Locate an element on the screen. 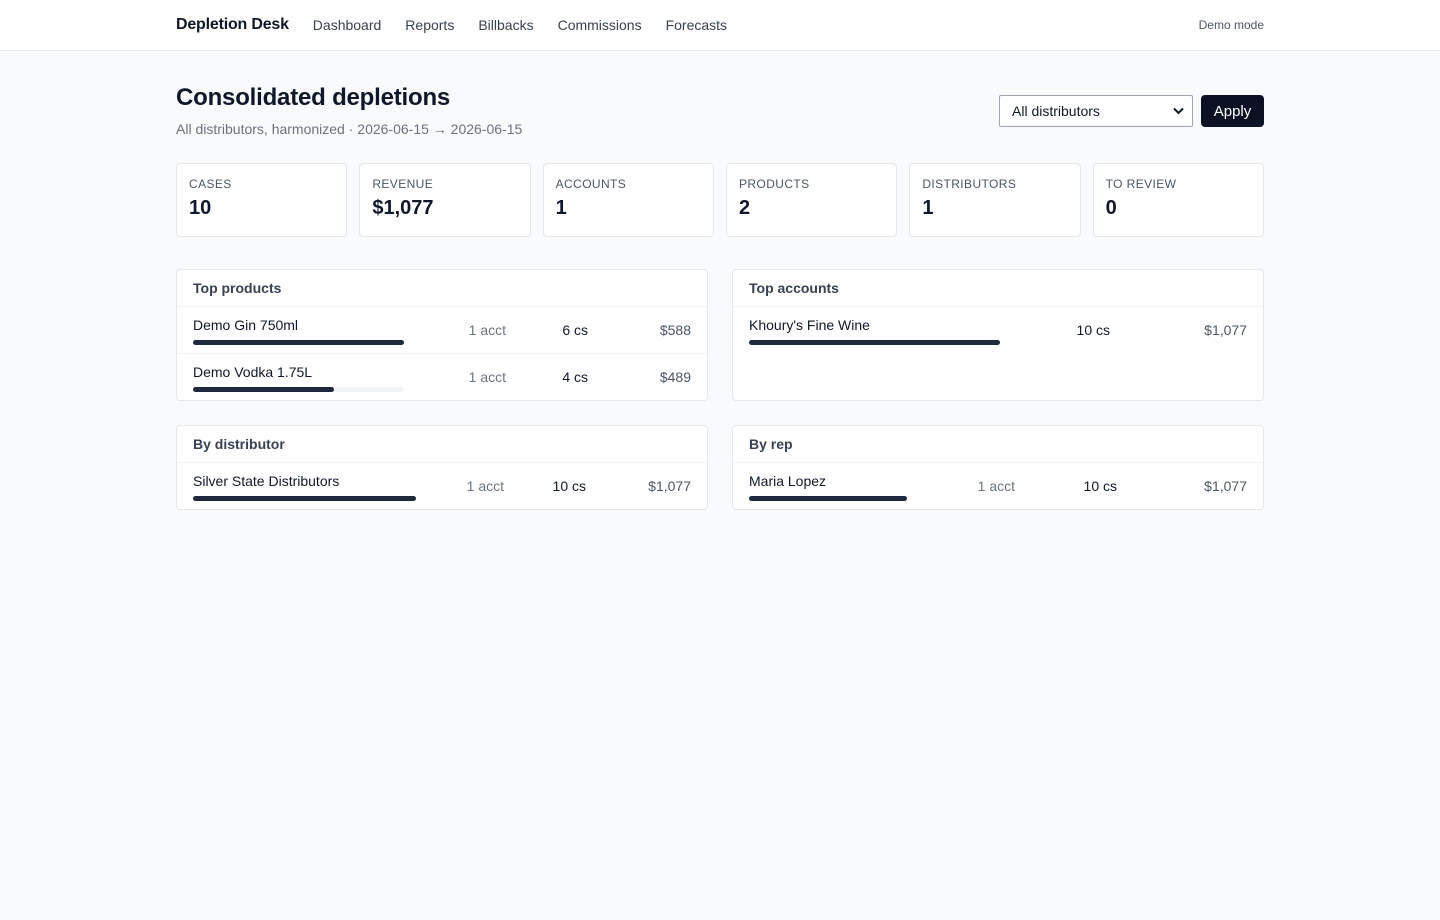 This screenshot has height=920, width=1440. kpi-label: To review is located at coordinates (1141, 184).